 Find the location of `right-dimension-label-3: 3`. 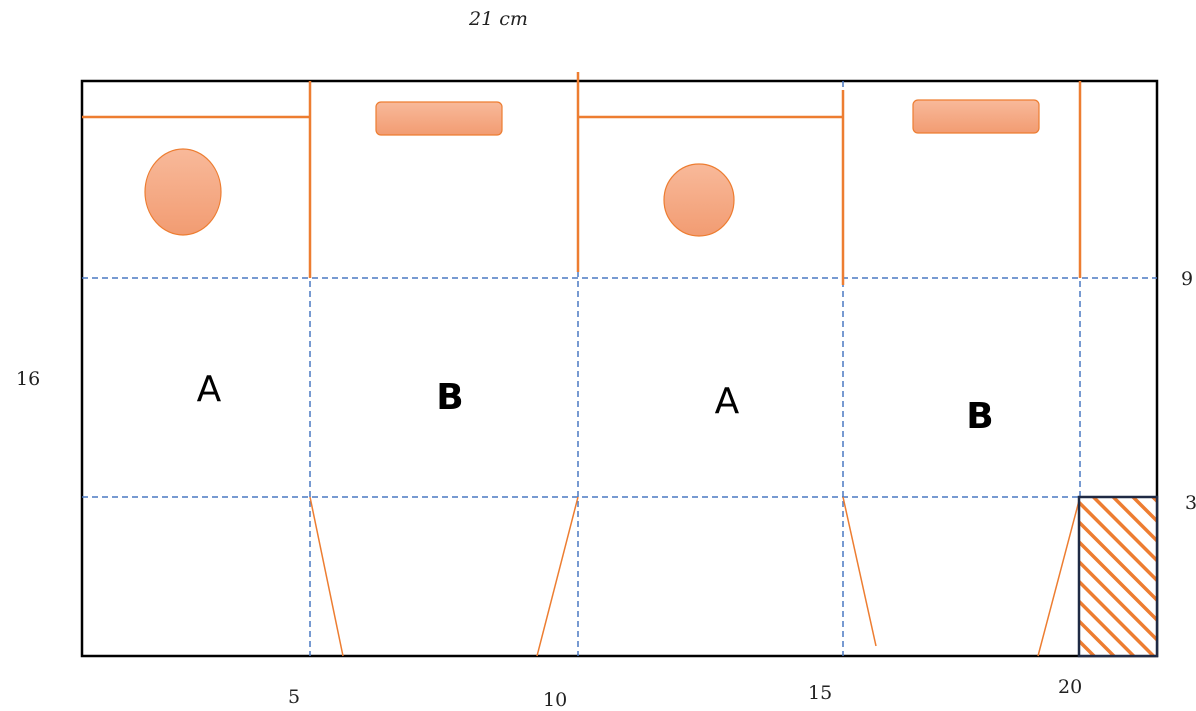

right-dimension-label-3: 3 is located at coordinates (1190, 503).